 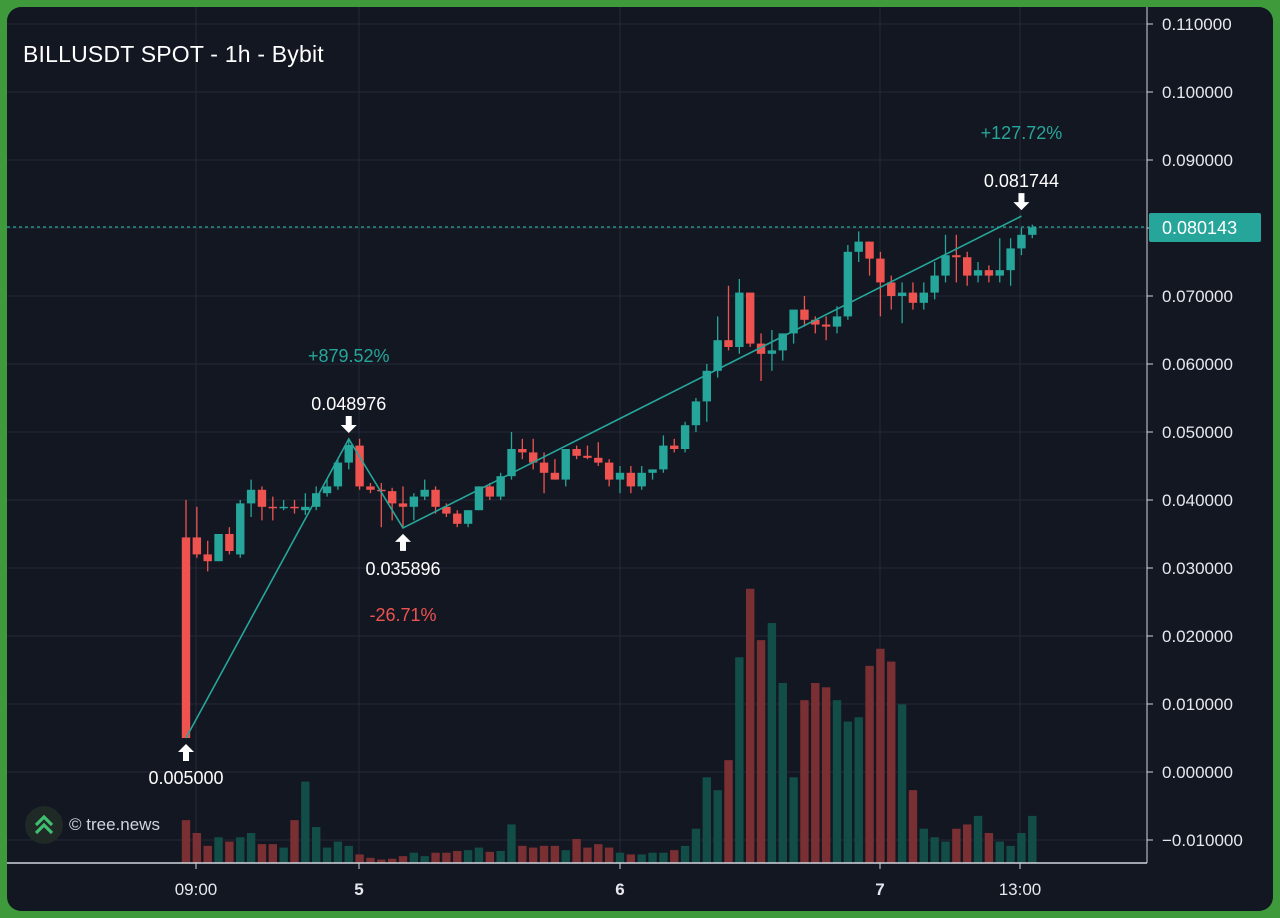 I want to click on price-tick-label: 0.070000, so click(x=1197, y=296).